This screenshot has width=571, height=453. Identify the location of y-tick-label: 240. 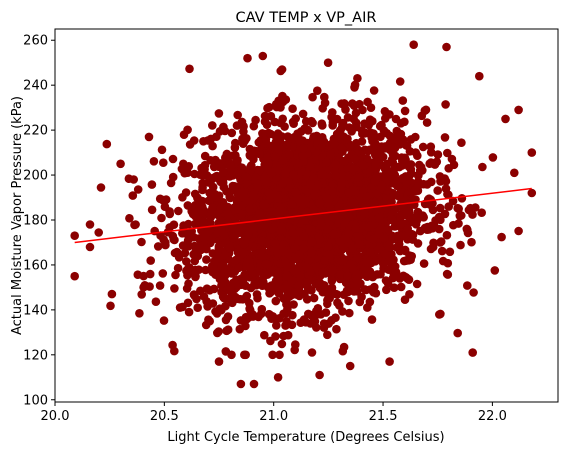
(35, 86).